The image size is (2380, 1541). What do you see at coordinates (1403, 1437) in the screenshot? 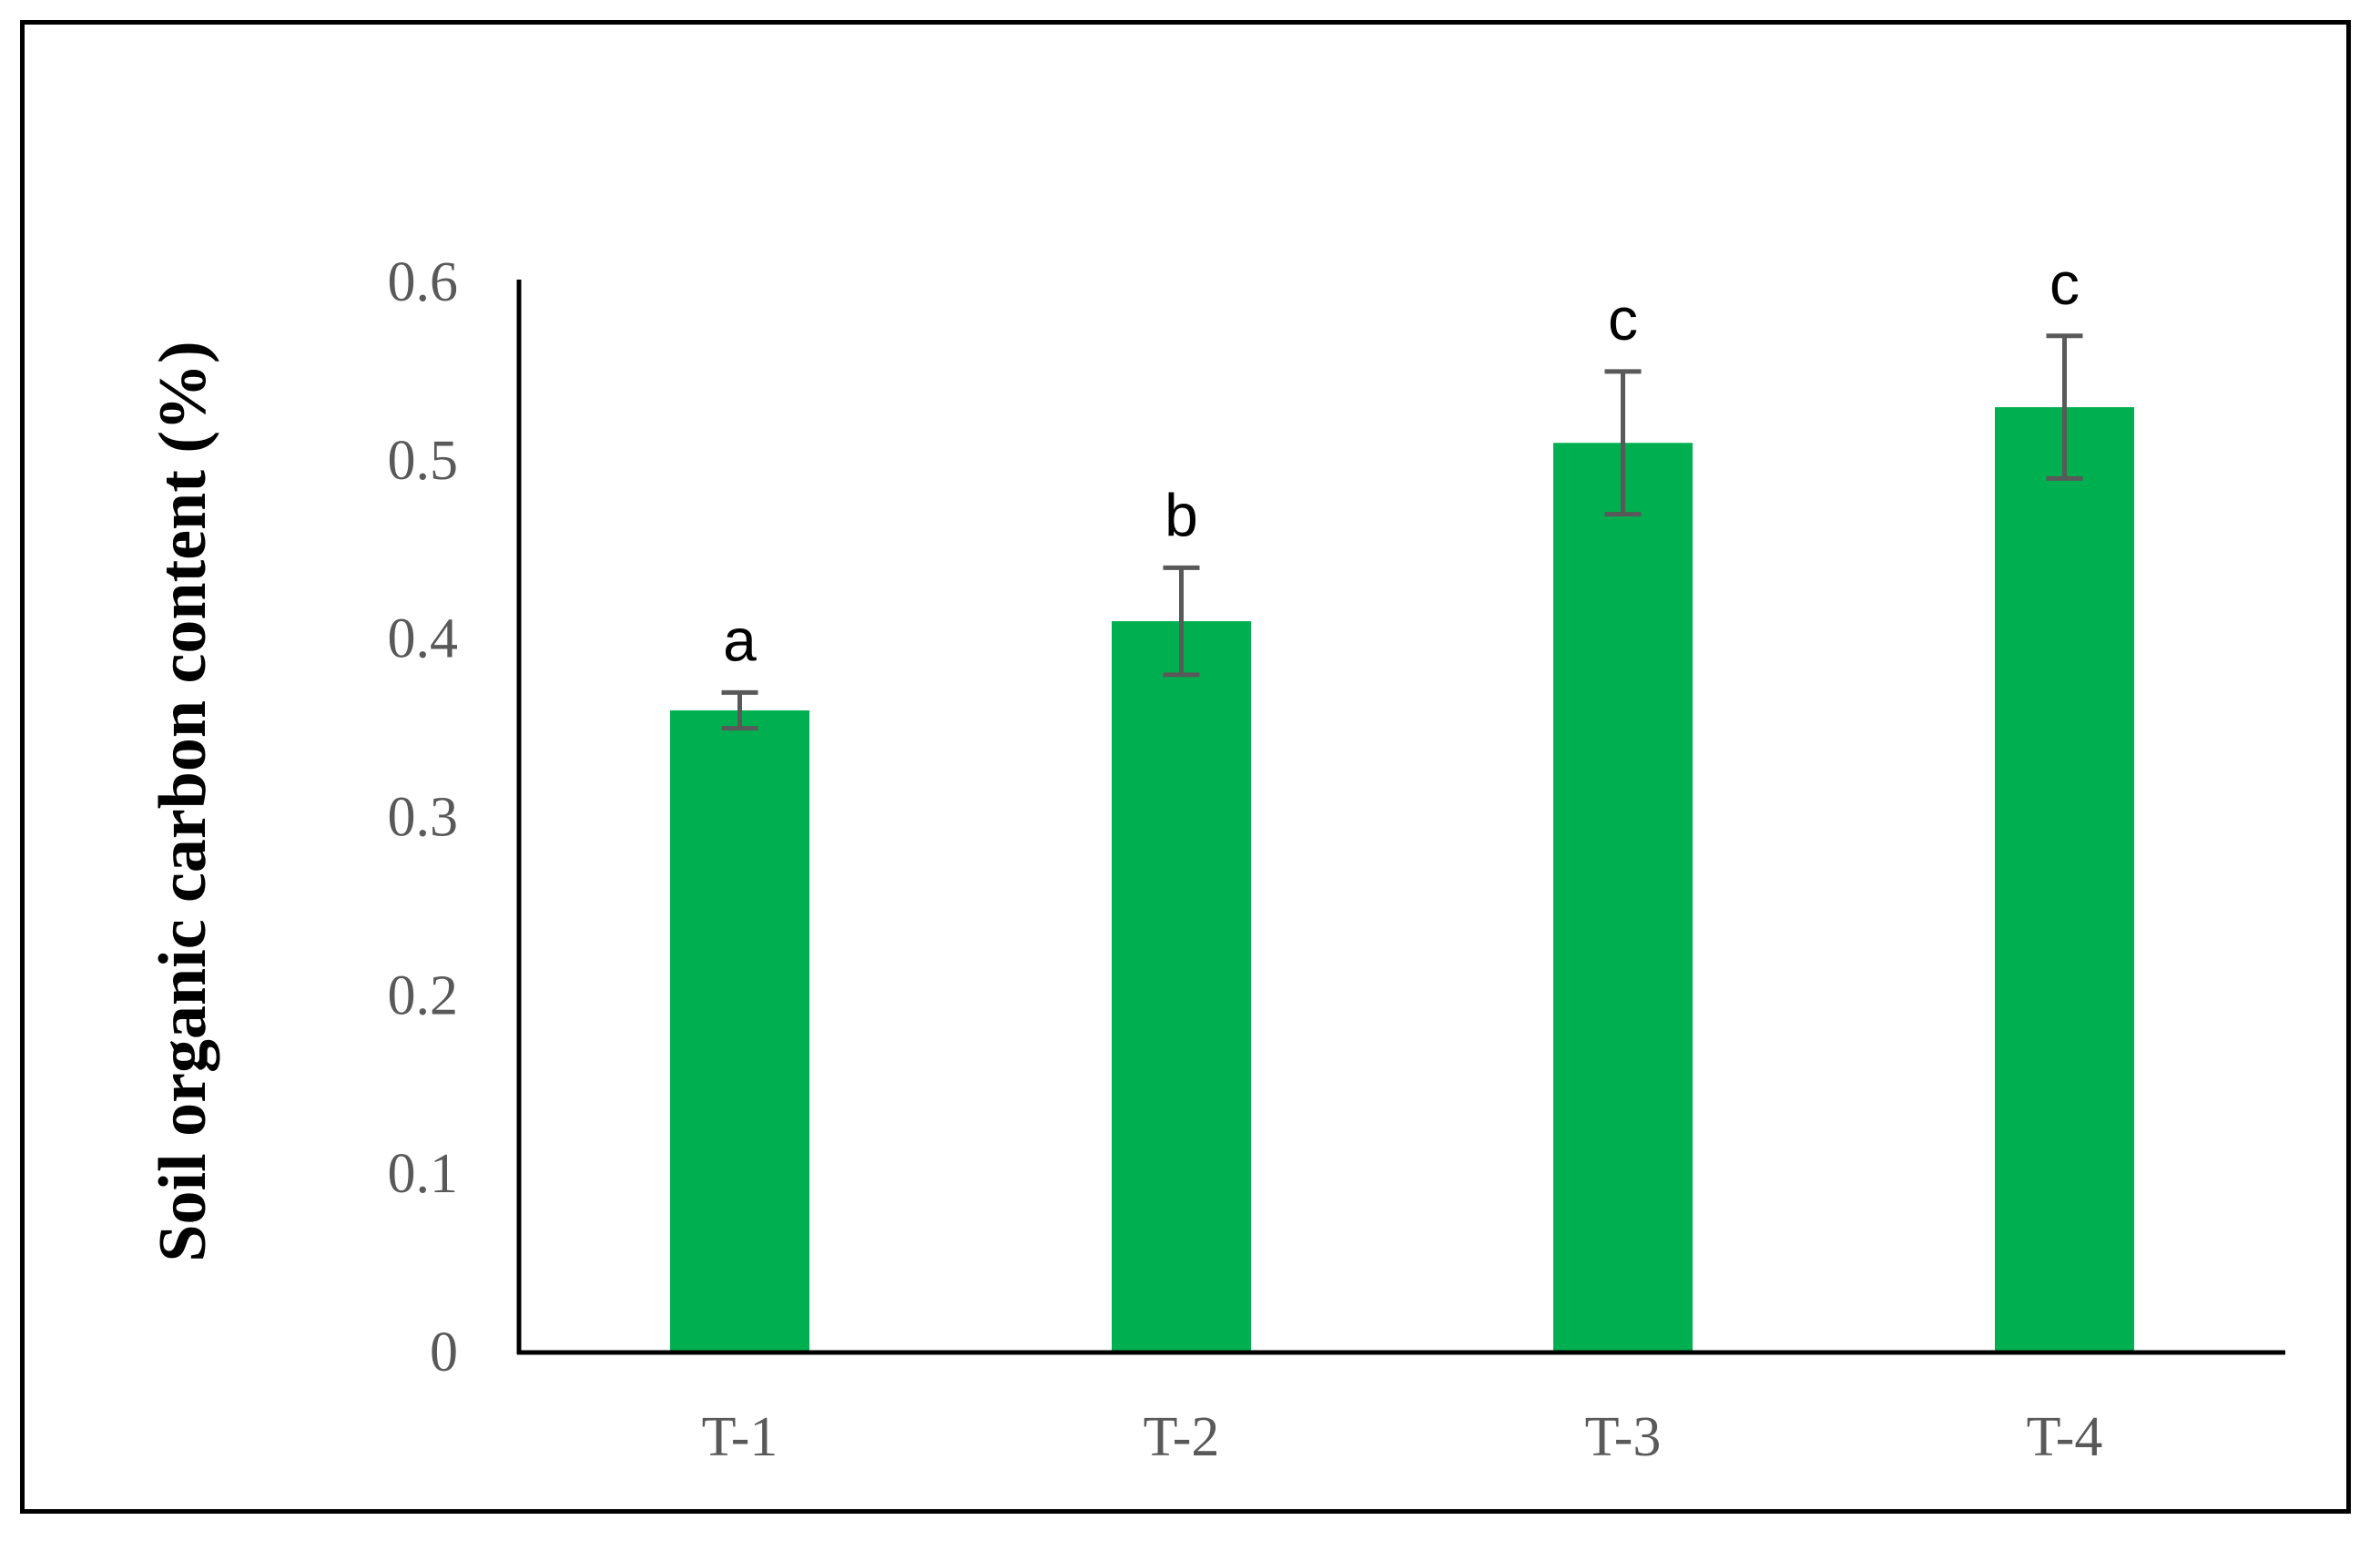
I see `x-tick-labels: T-1 T-2 T-3 T-4` at bounding box center [1403, 1437].